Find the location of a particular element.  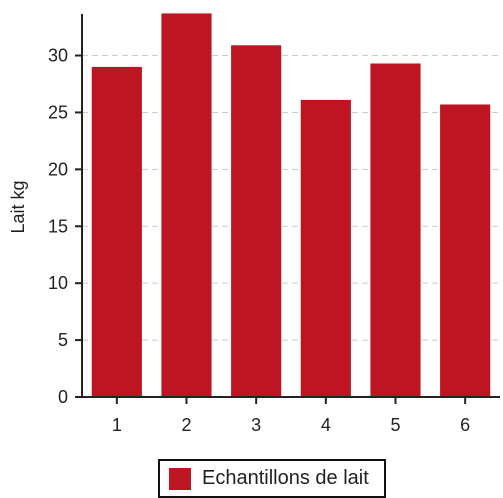

legend-label: Echantillons de lait is located at coordinates (285, 478).